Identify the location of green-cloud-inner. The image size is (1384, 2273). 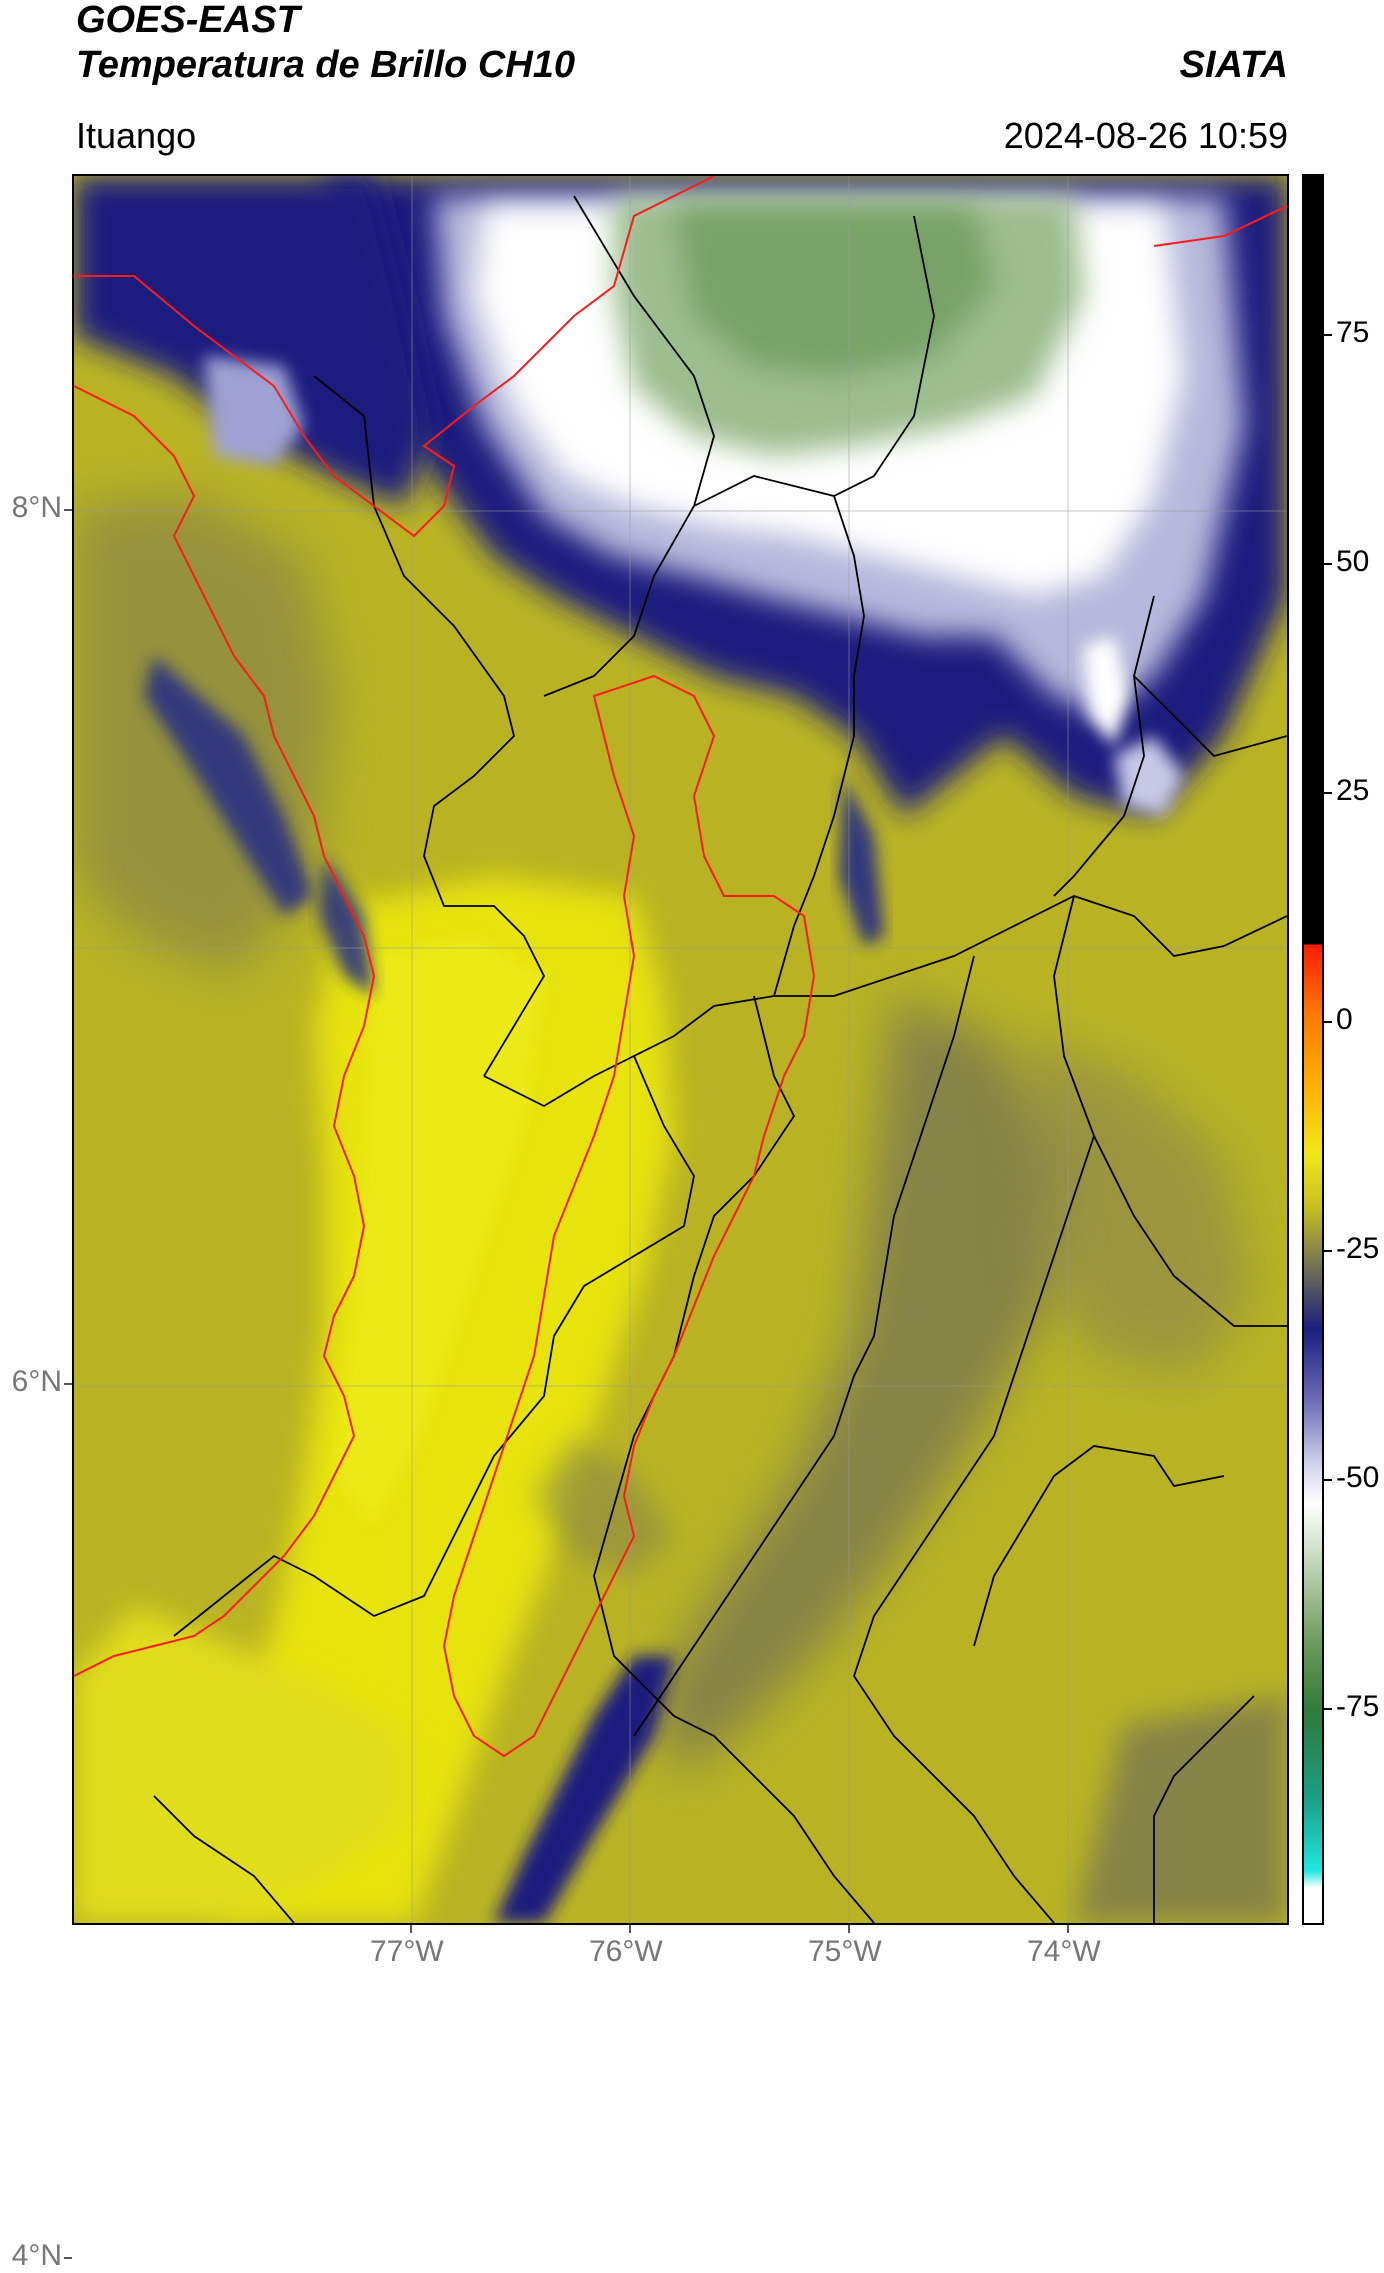
(834, 291).